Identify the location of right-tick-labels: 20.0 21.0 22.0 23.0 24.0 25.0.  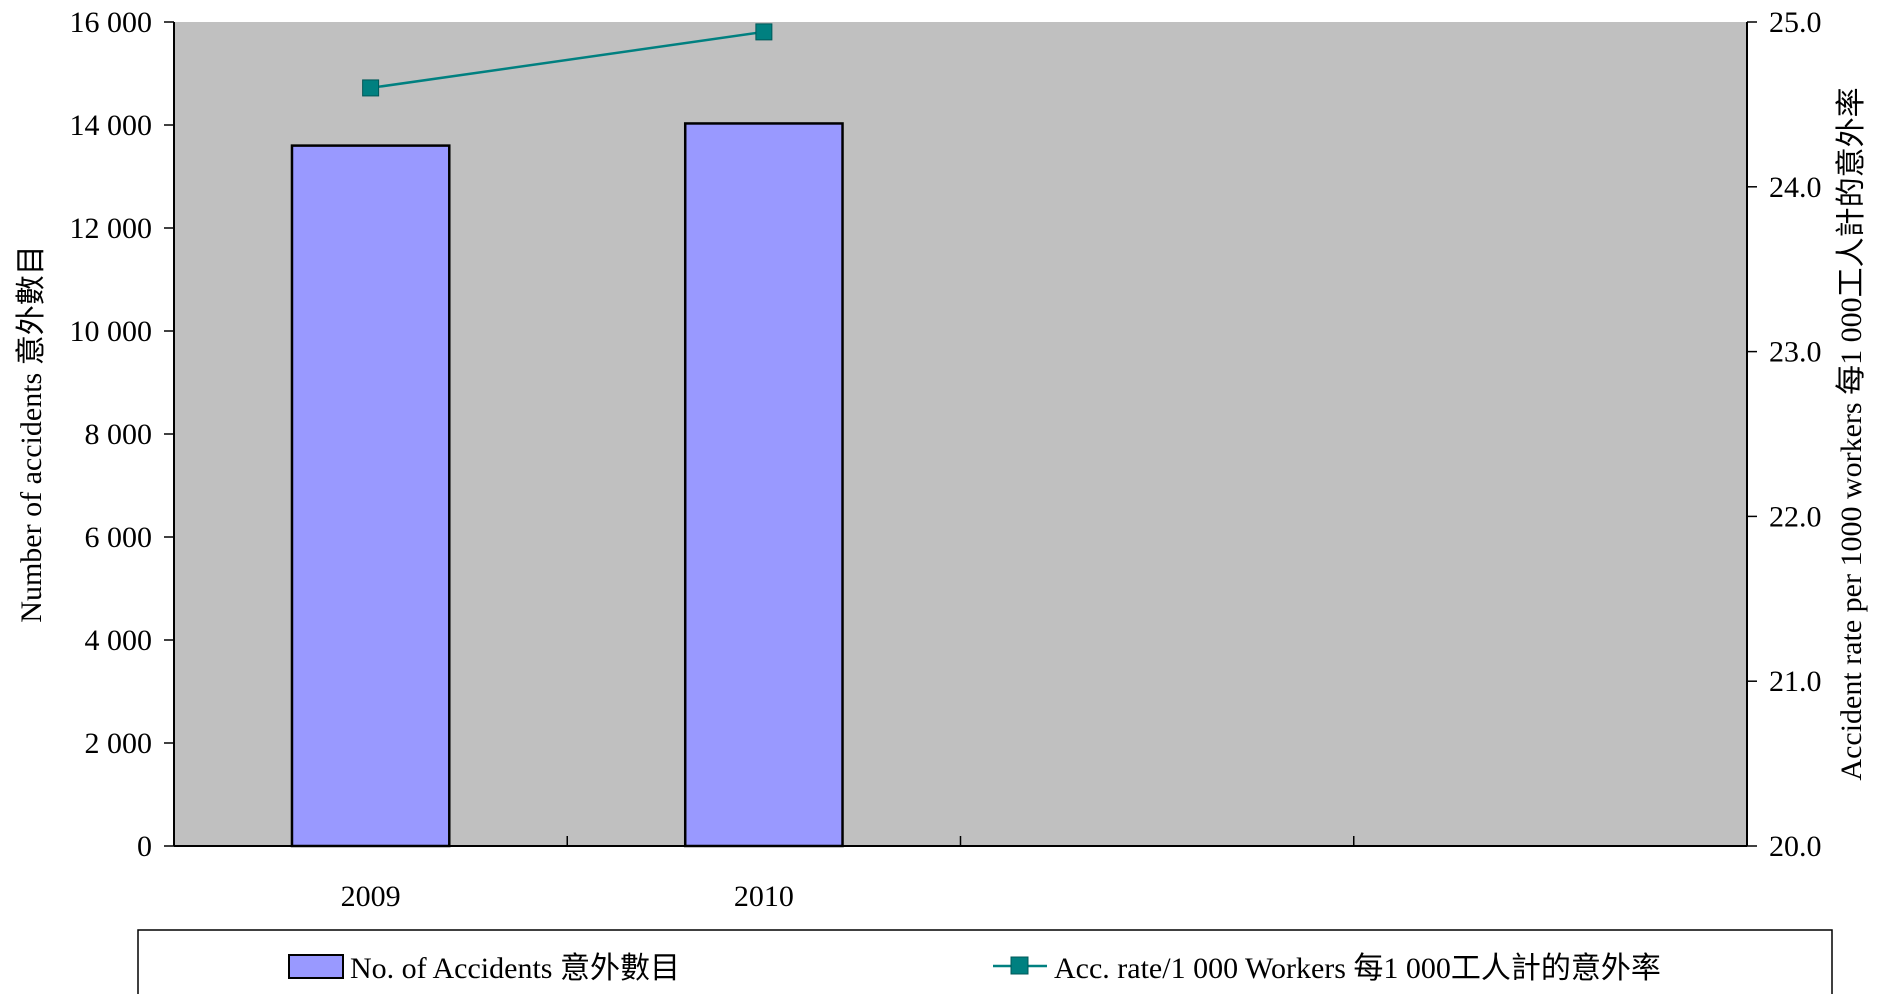
(1795, 434).